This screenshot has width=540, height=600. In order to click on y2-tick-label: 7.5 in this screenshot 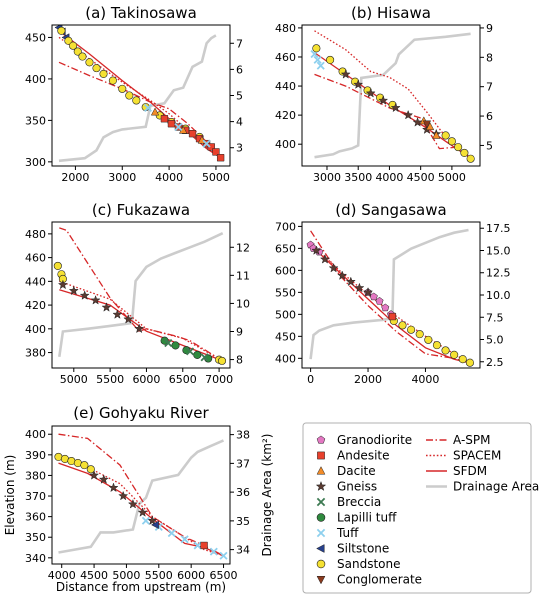, I will do `click(495, 317)`.